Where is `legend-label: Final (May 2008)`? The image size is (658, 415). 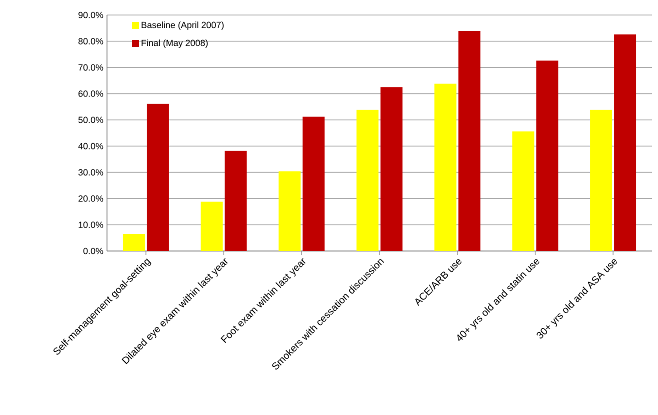
legend-label: Final (May 2008) is located at coordinates (175, 44).